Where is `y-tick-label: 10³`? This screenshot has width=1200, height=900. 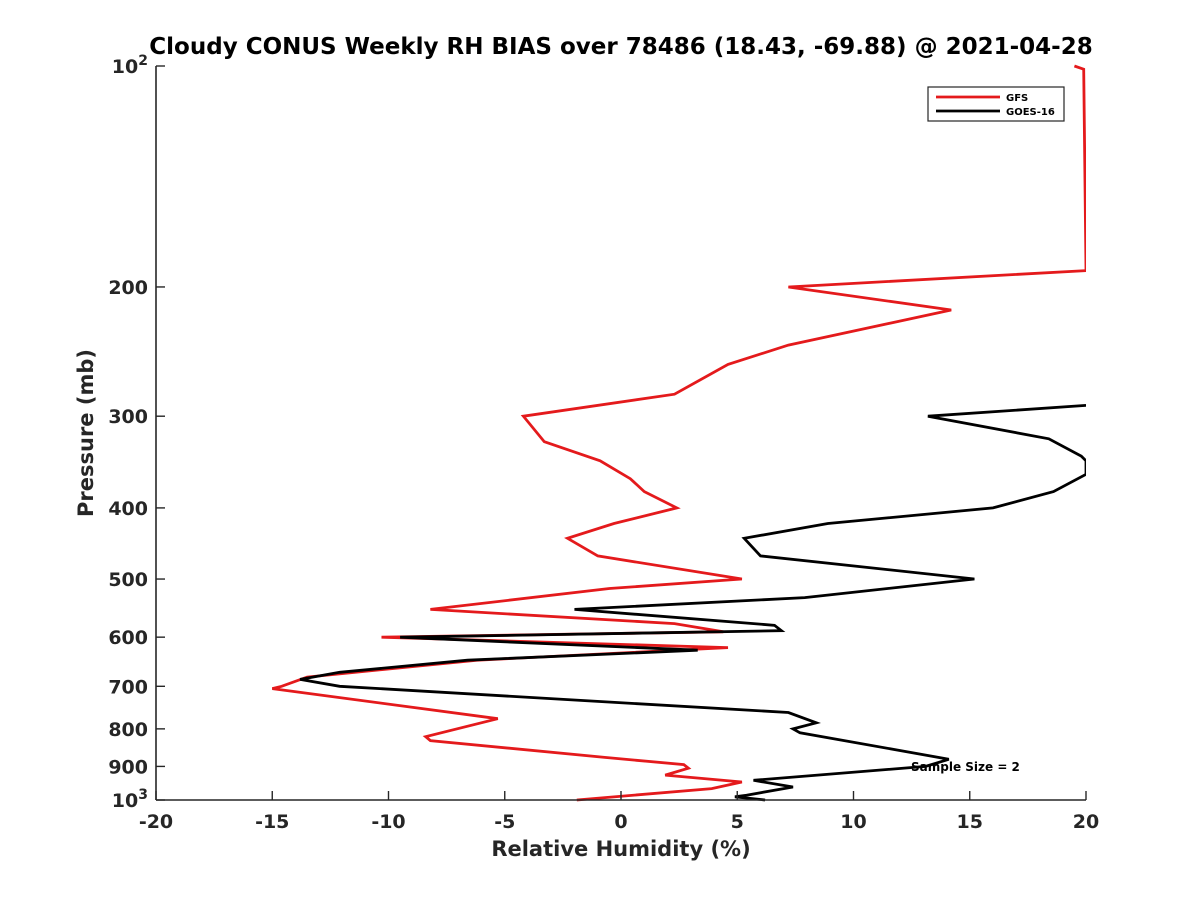 y-tick-label: 10³ is located at coordinates (130, 799).